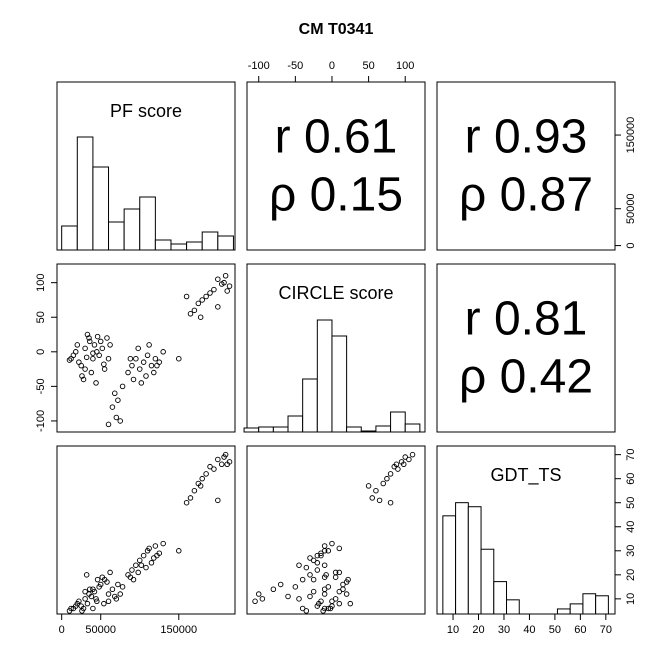 This screenshot has height=672, width=672. What do you see at coordinates (259, 66) in the screenshot?
I see `x-tick-label: -100` at bounding box center [259, 66].